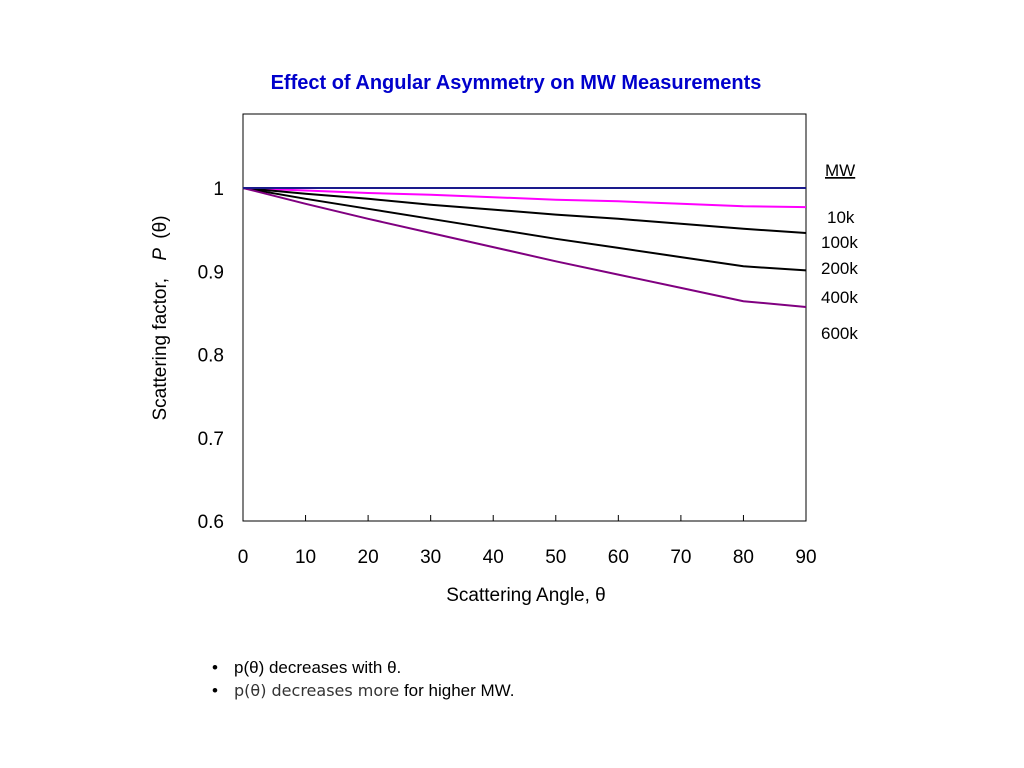 Image resolution: width=1024 pixels, height=768 pixels. Describe the element at coordinates (457, 690) in the screenshot. I see `bullet-text-2b: for higher MW.` at that location.